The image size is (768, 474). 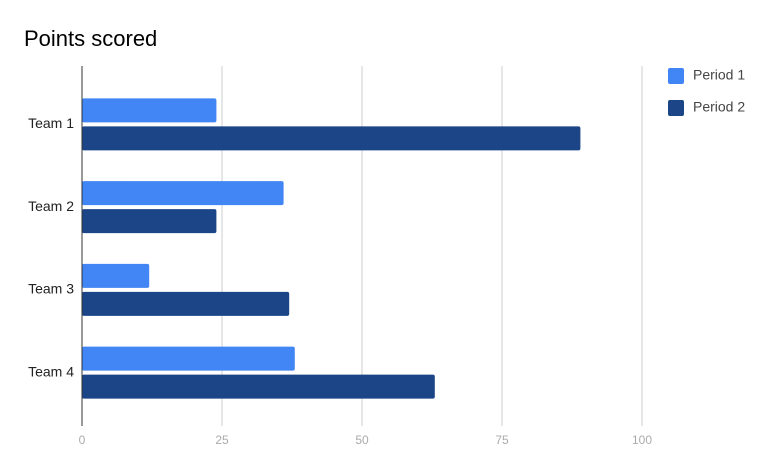 I want to click on x-tick-label: 25, so click(x=222, y=440).